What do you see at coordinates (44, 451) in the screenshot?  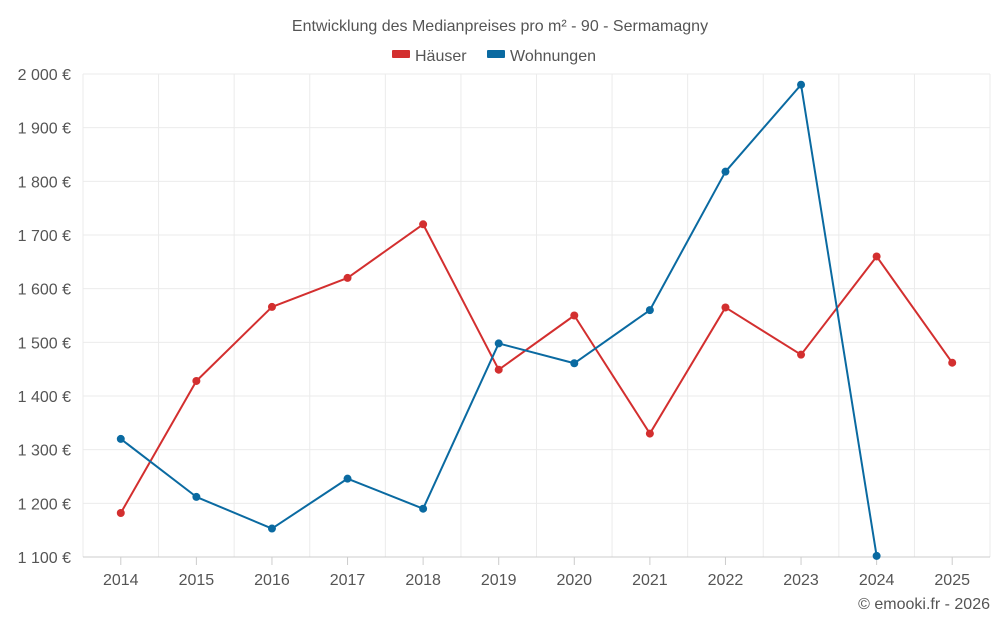 I see `y-tick-label: 1 300 €` at bounding box center [44, 451].